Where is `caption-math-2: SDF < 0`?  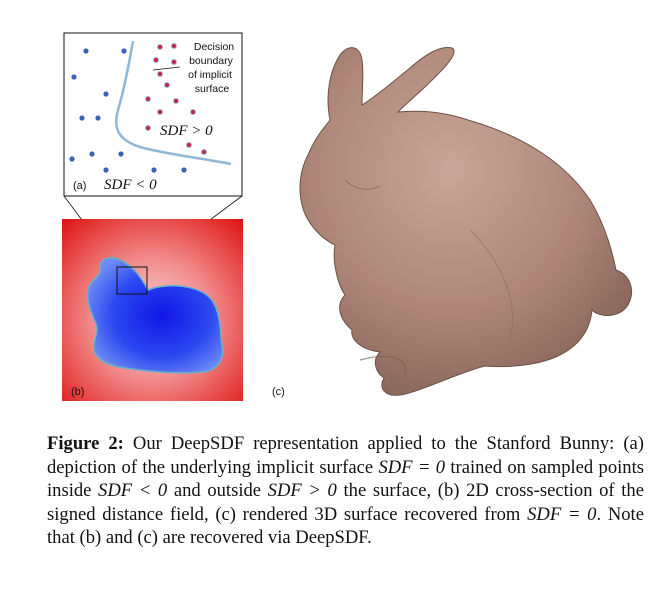 caption-math-2: SDF < 0 is located at coordinates (133, 491).